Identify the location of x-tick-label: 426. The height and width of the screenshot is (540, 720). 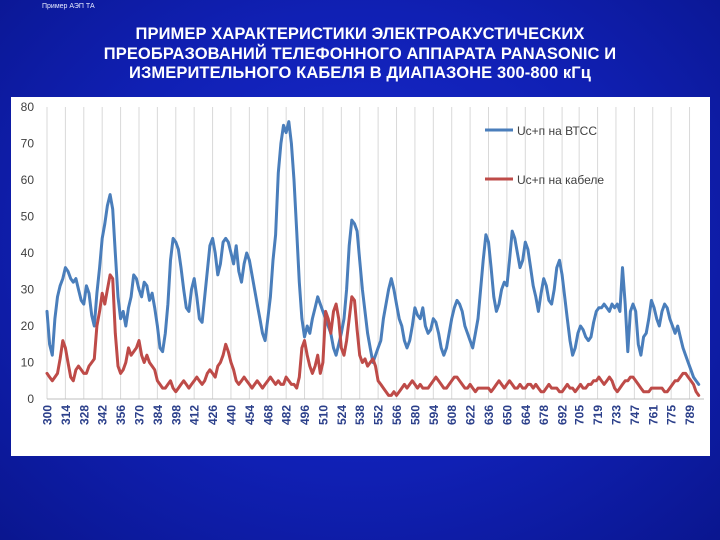
(213, 415).